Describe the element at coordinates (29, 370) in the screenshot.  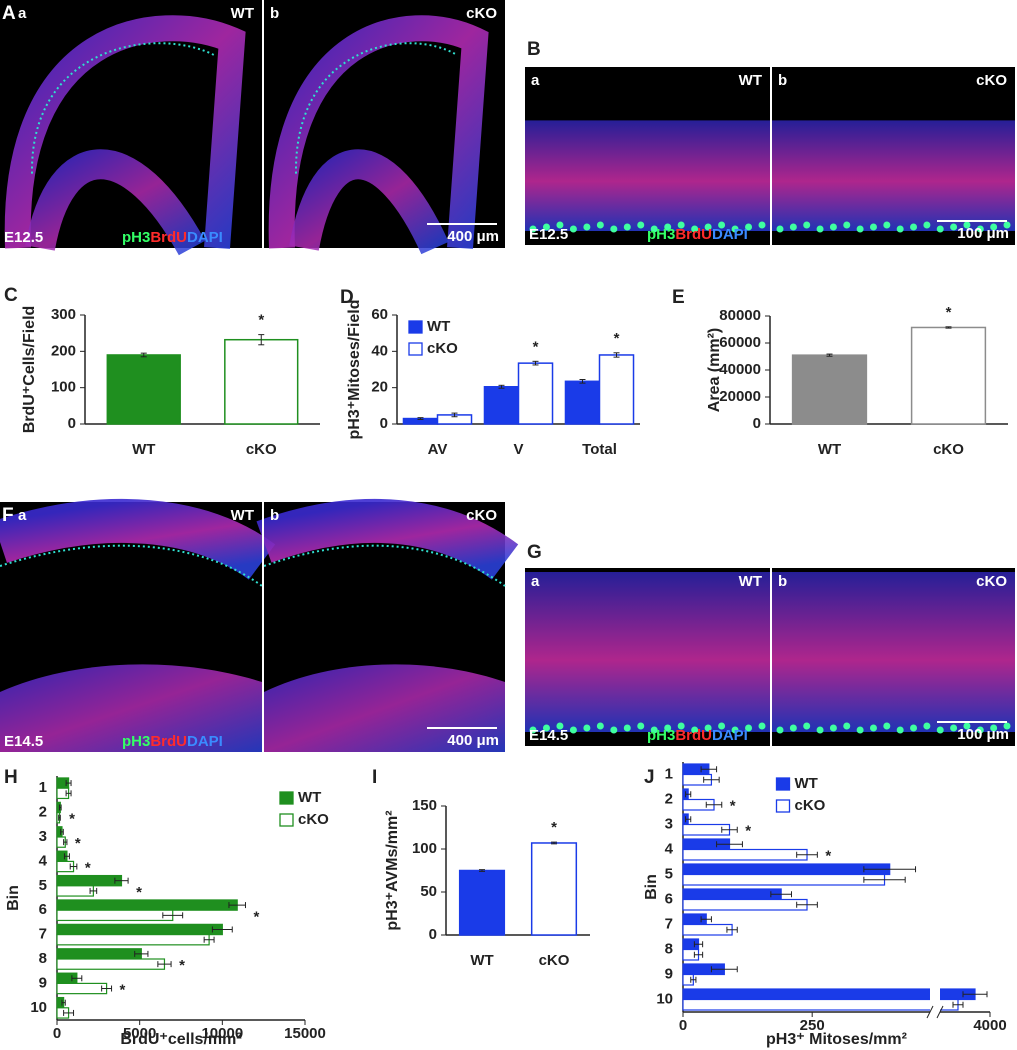
I see `axis-title: BrdU⁺Cells/Field` at that location.